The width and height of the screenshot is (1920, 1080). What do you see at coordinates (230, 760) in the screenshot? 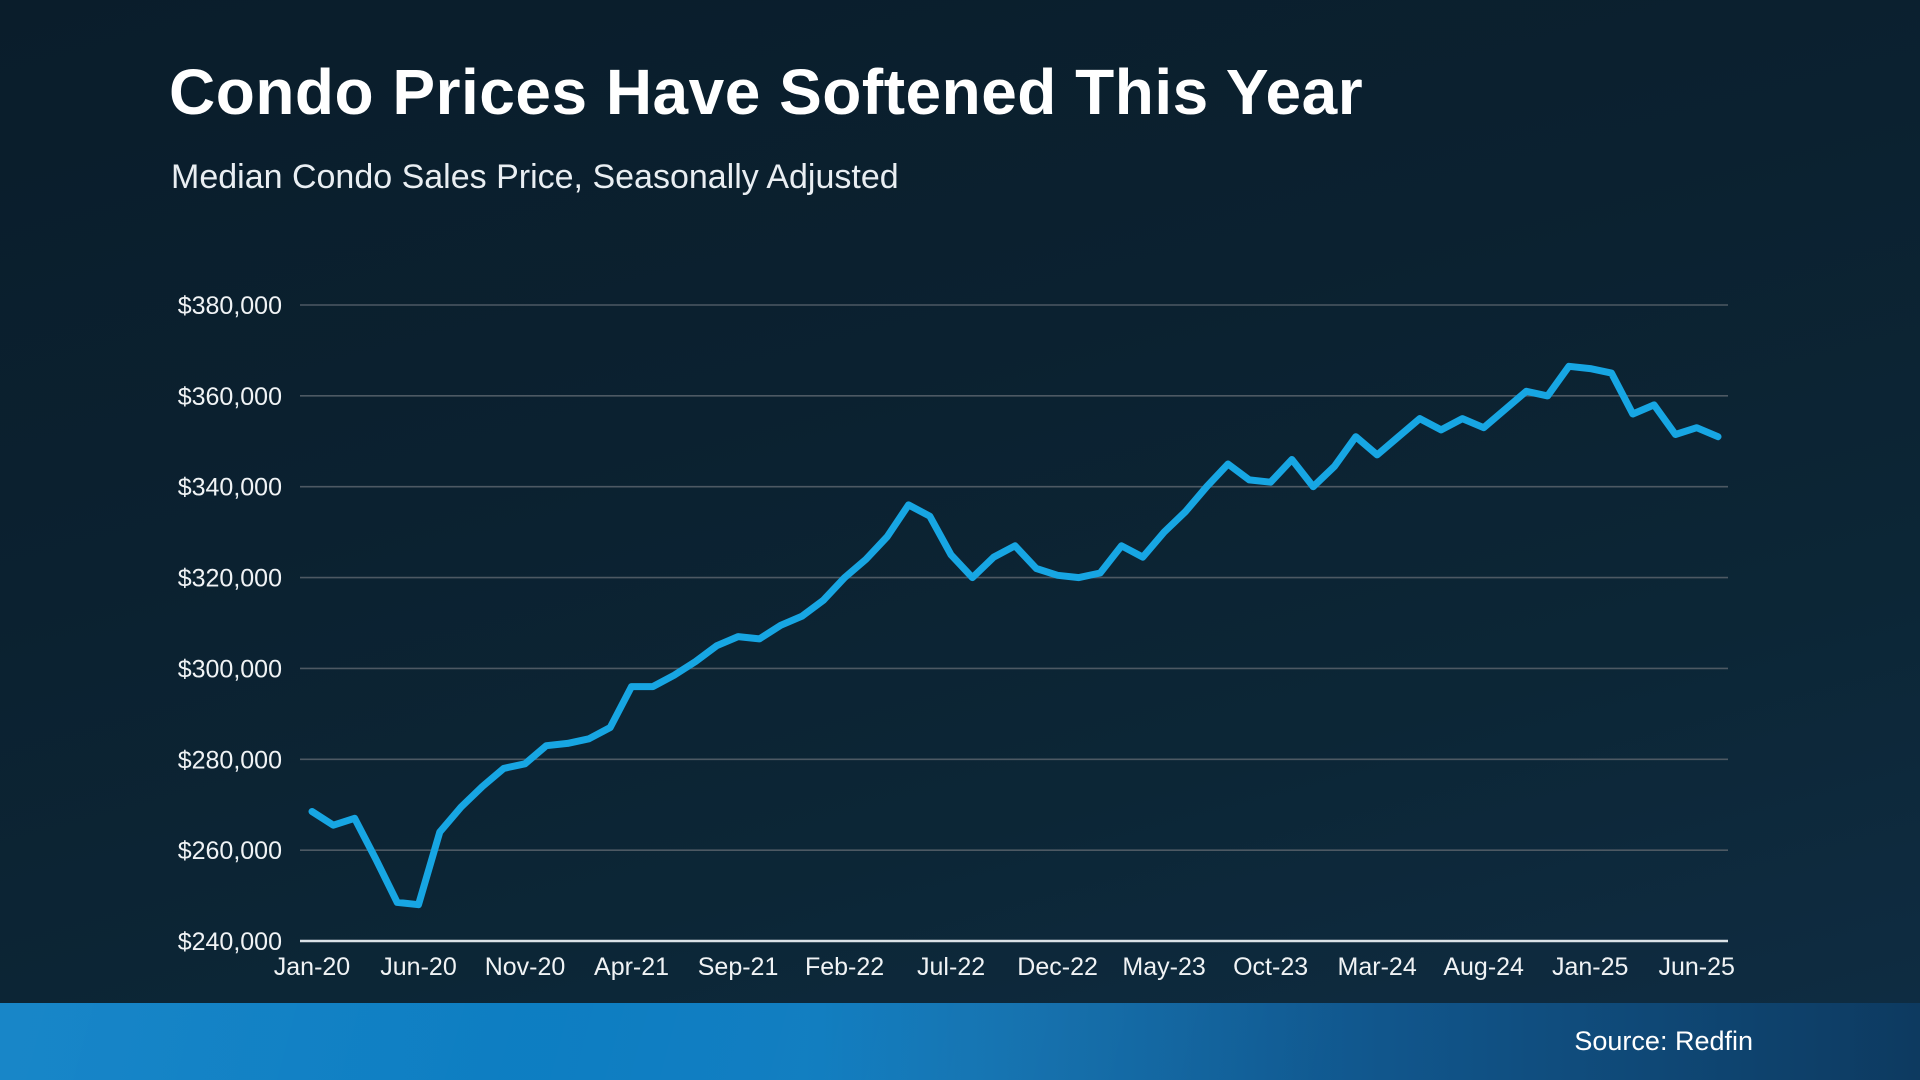
I see `y-tick-label: $280,000` at bounding box center [230, 760].